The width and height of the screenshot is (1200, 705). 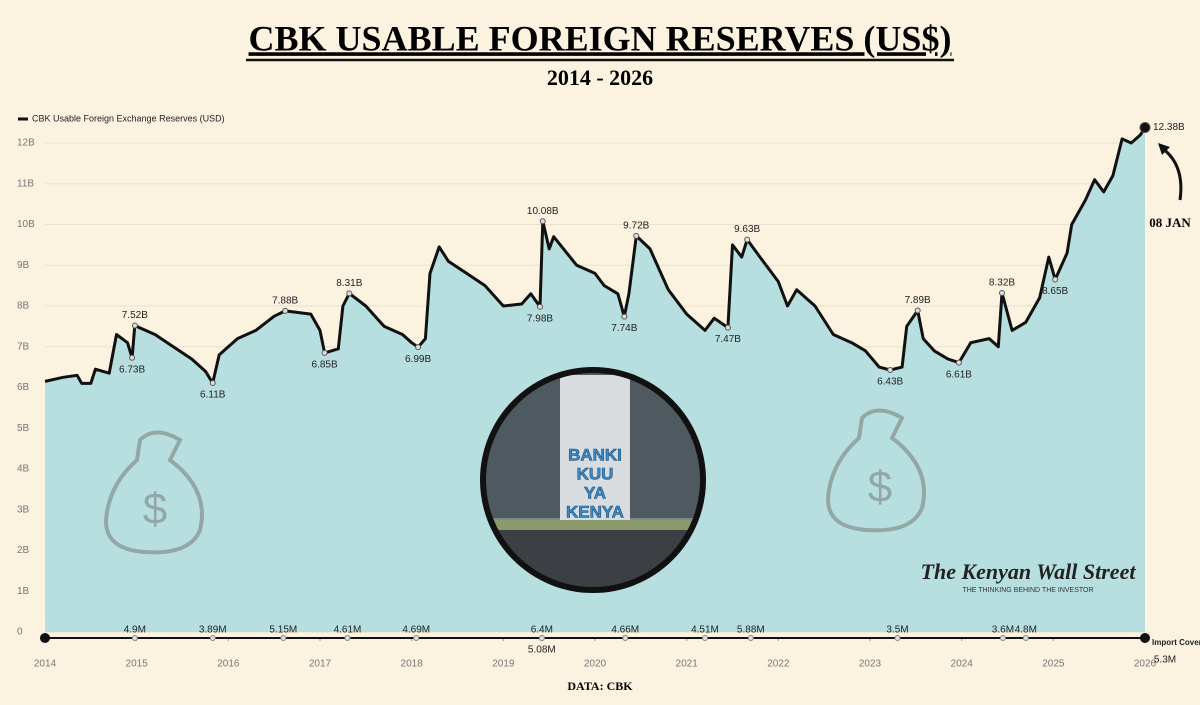 What do you see at coordinates (595, 492) in the screenshot?
I see `image-text-line: YA` at bounding box center [595, 492].